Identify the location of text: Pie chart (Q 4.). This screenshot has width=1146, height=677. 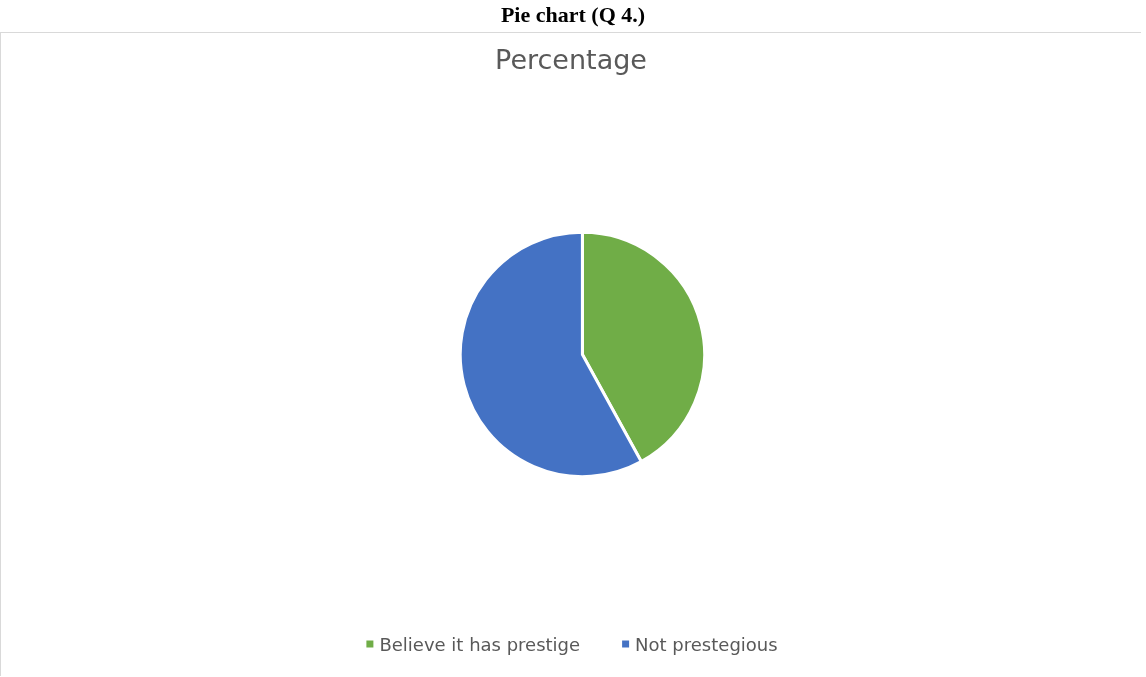
(573, 15).